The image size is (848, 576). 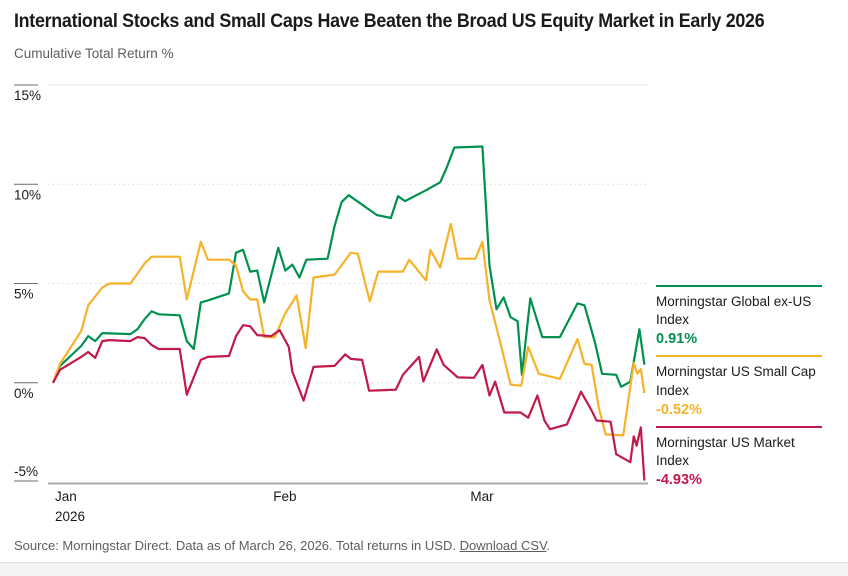 What do you see at coordinates (677, 339) in the screenshot?
I see `legend-value: 0.91%` at bounding box center [677, 339].